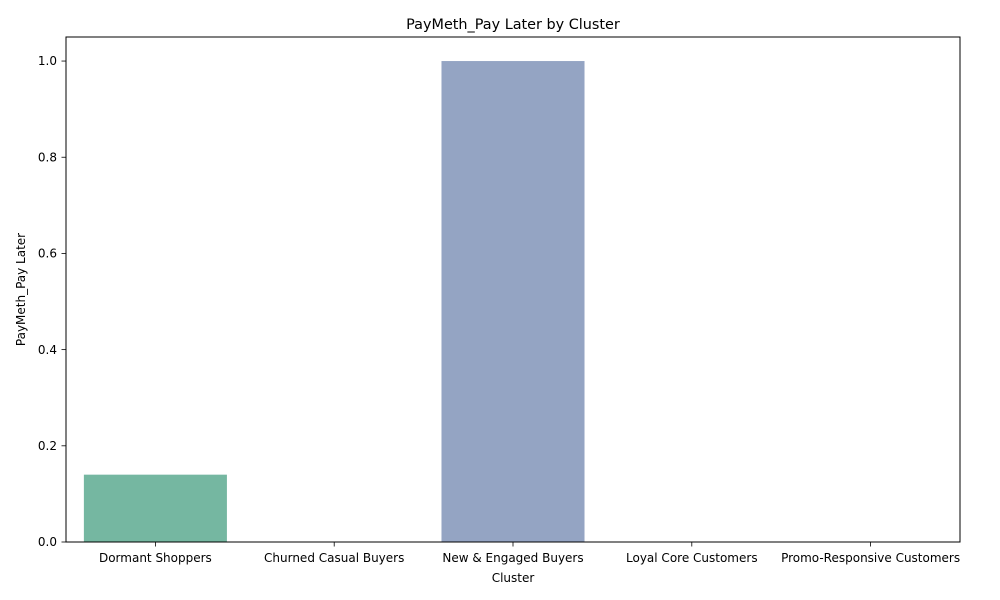  What do you see at coordinates (47, 157) in the screenshot?
I see `y-tick-label-4: 0.8` at bounding box center [47, 157].